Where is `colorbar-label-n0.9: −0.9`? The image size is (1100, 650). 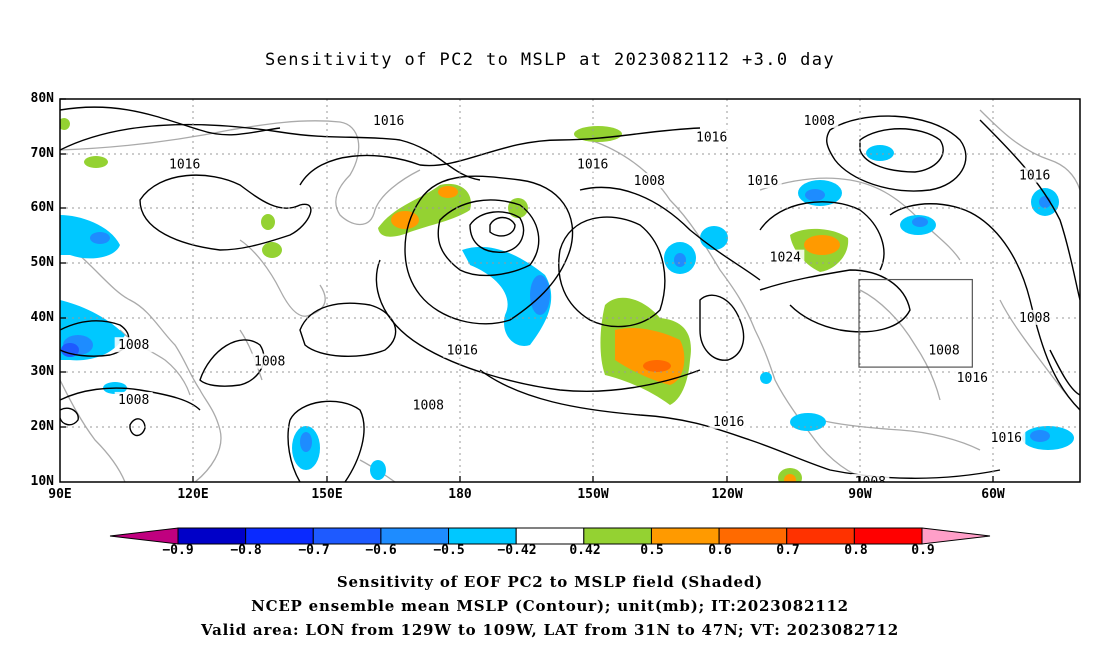
colorbar-label-n0.9: −0.9 is located at coordinates (178, 550).